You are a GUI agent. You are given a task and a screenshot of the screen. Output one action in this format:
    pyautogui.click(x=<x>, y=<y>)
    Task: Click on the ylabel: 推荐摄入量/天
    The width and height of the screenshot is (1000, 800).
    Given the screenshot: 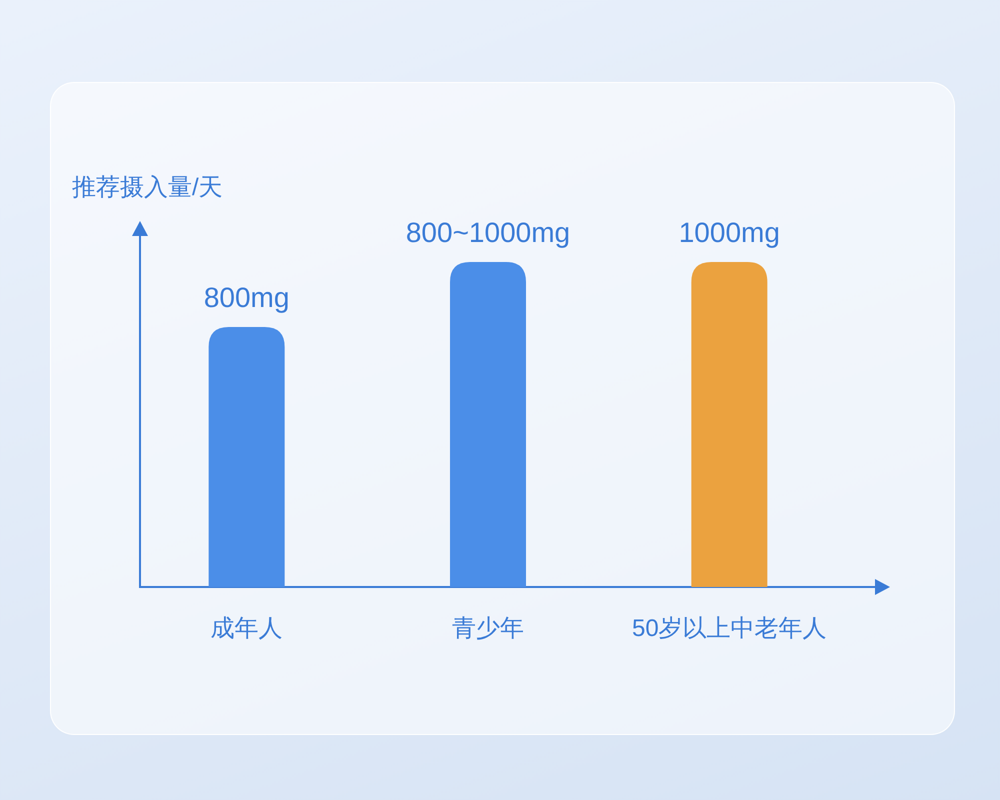 What is the action you would take?
    pyautogui.click(x=147, y=187)
    